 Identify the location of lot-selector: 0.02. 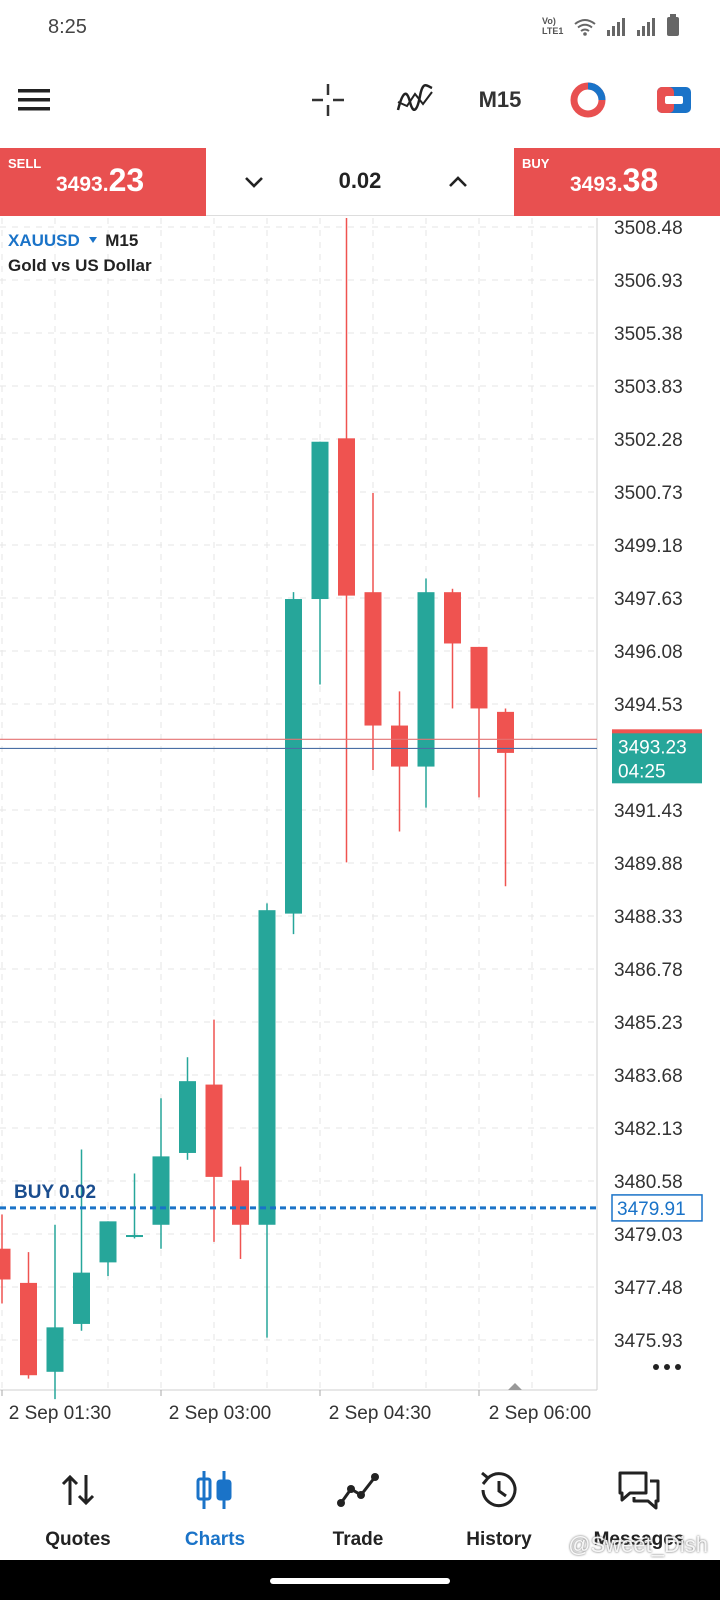
(360, 182).